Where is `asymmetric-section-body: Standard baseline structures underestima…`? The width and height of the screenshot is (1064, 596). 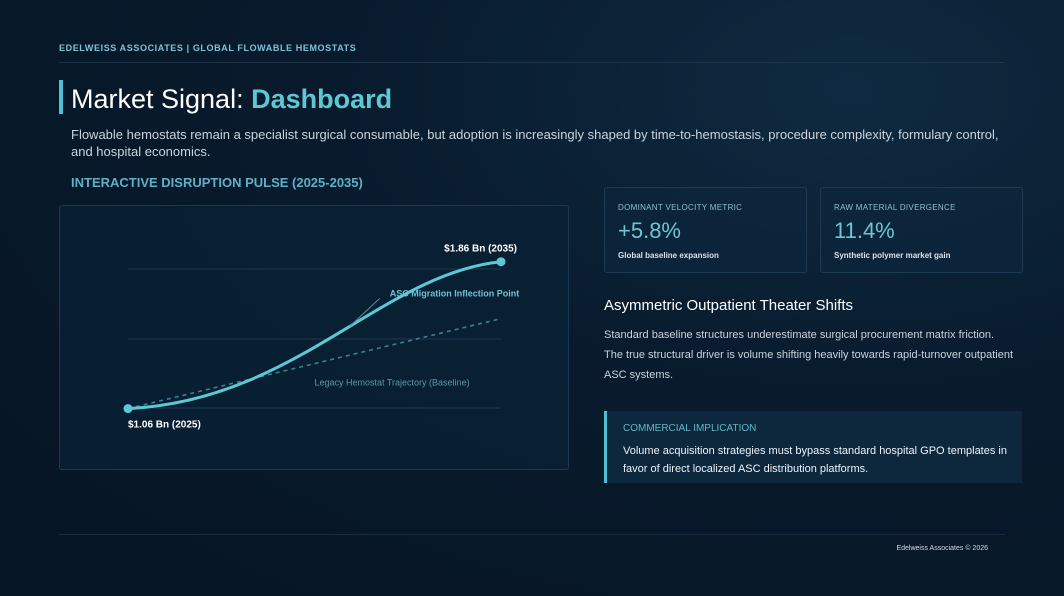
asymmetric-section-body: Standard baseline structures underestima… is located at coordinates (809, 355).